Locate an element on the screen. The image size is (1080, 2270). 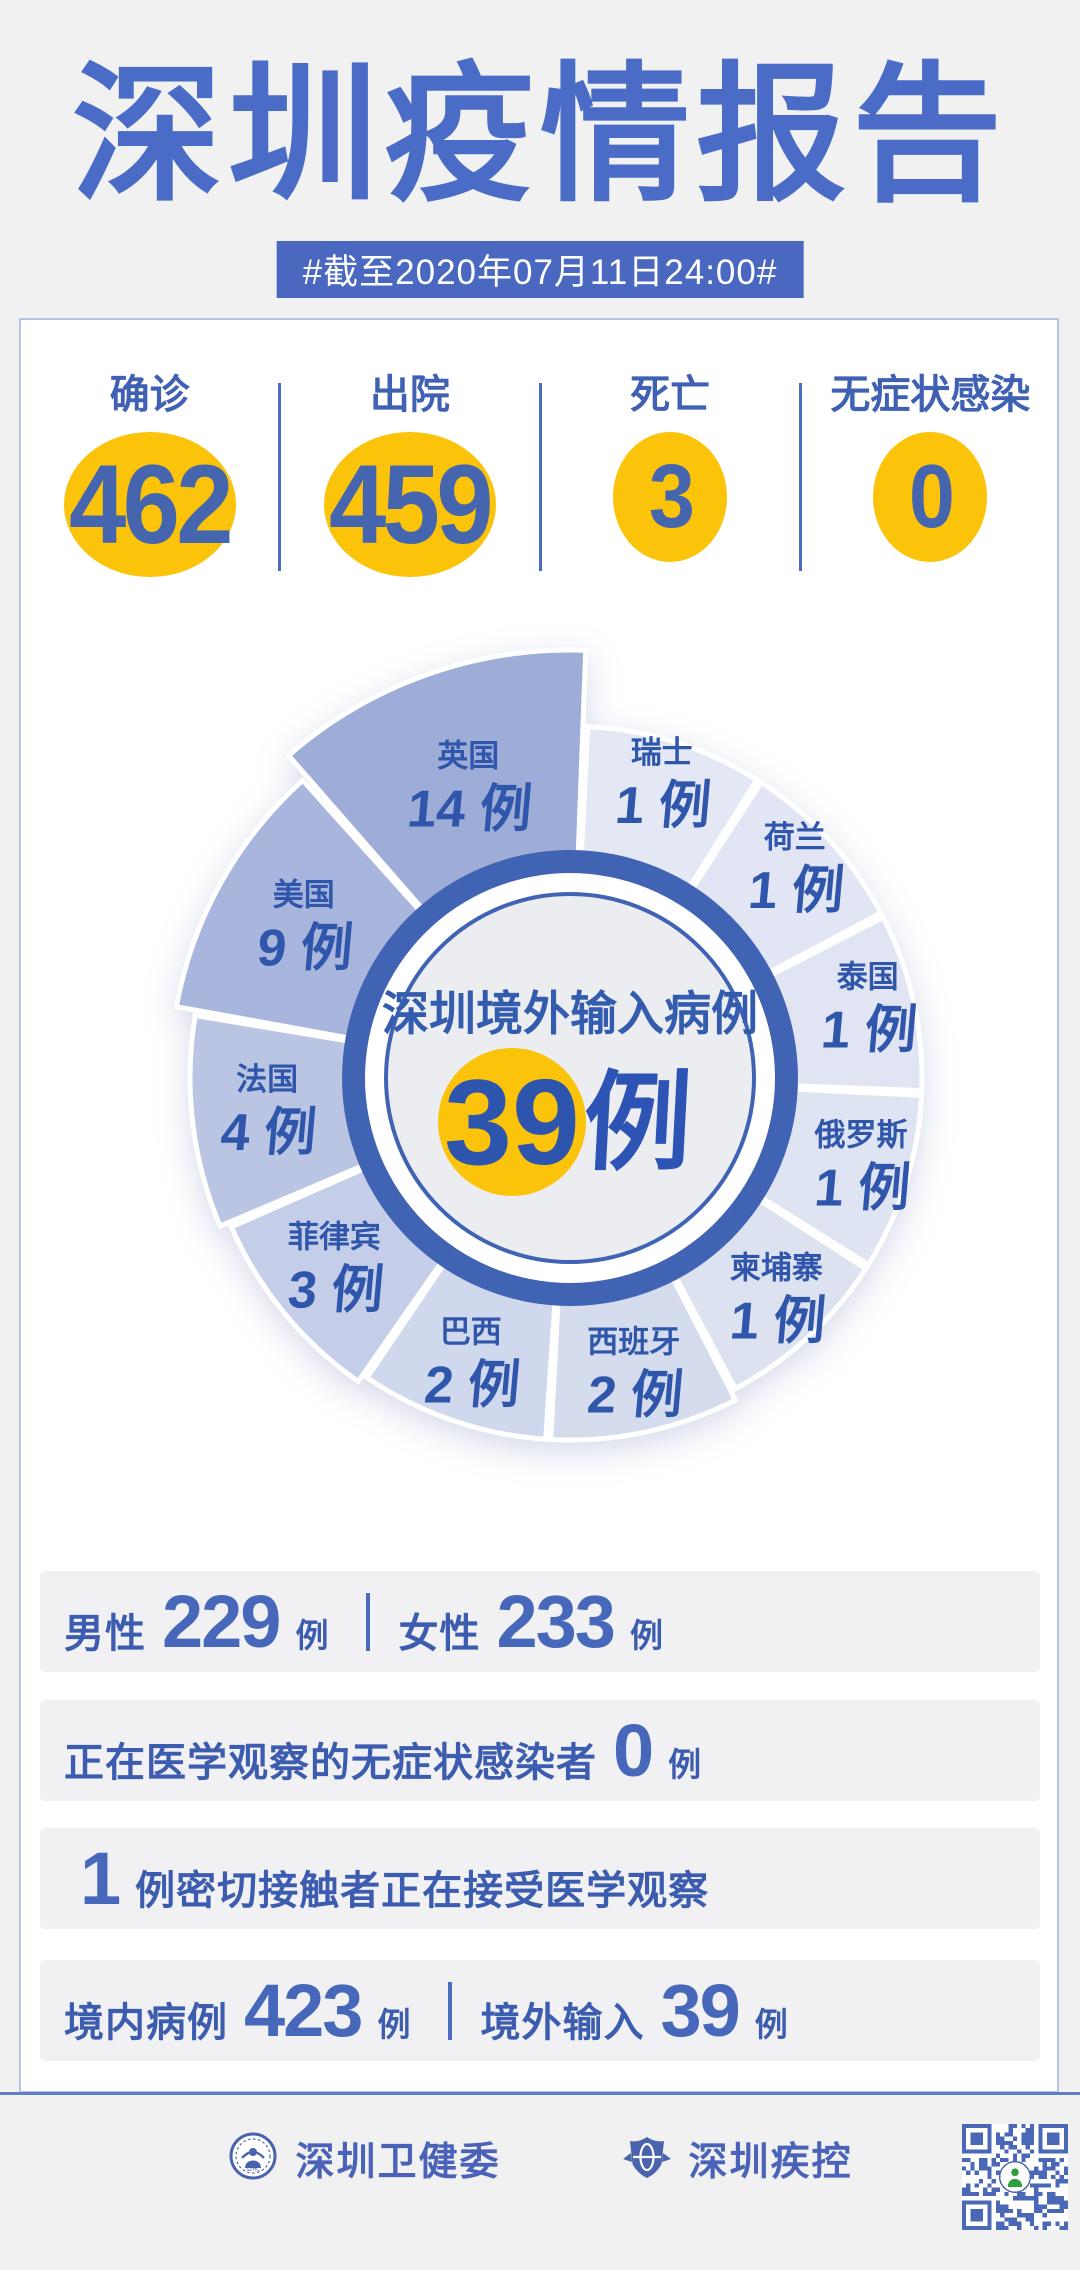
row-content: 境内病例 423 例 境外输入 39 例 is located at coordinates (431, 2010).